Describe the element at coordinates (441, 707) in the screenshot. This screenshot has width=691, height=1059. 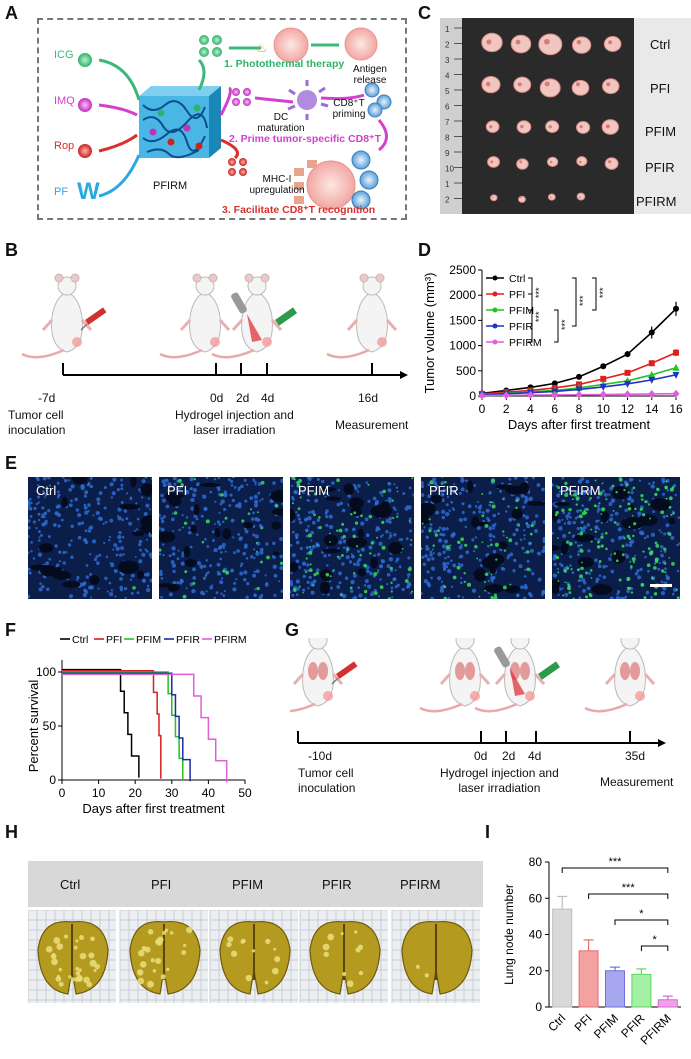
I see `mouse-tail` at that location.